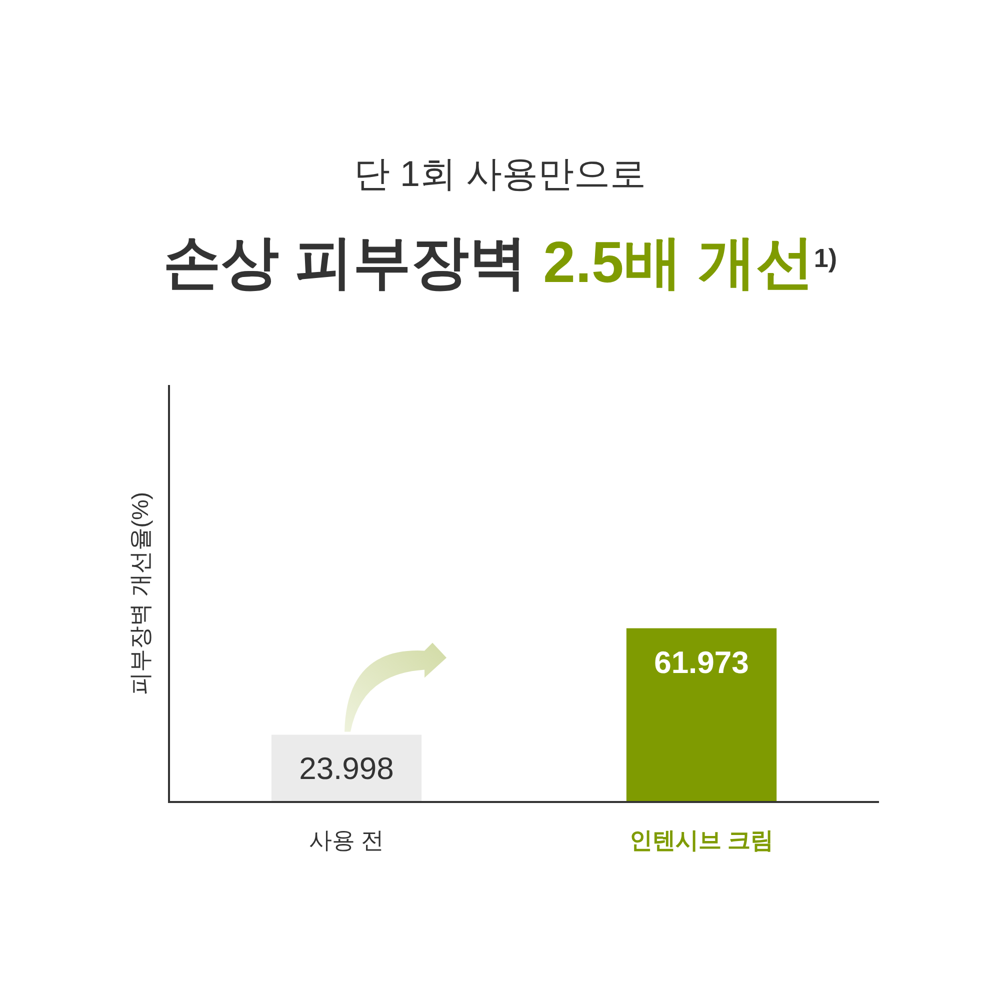  I want to click on data-label: 61.973, so click(701, 662).